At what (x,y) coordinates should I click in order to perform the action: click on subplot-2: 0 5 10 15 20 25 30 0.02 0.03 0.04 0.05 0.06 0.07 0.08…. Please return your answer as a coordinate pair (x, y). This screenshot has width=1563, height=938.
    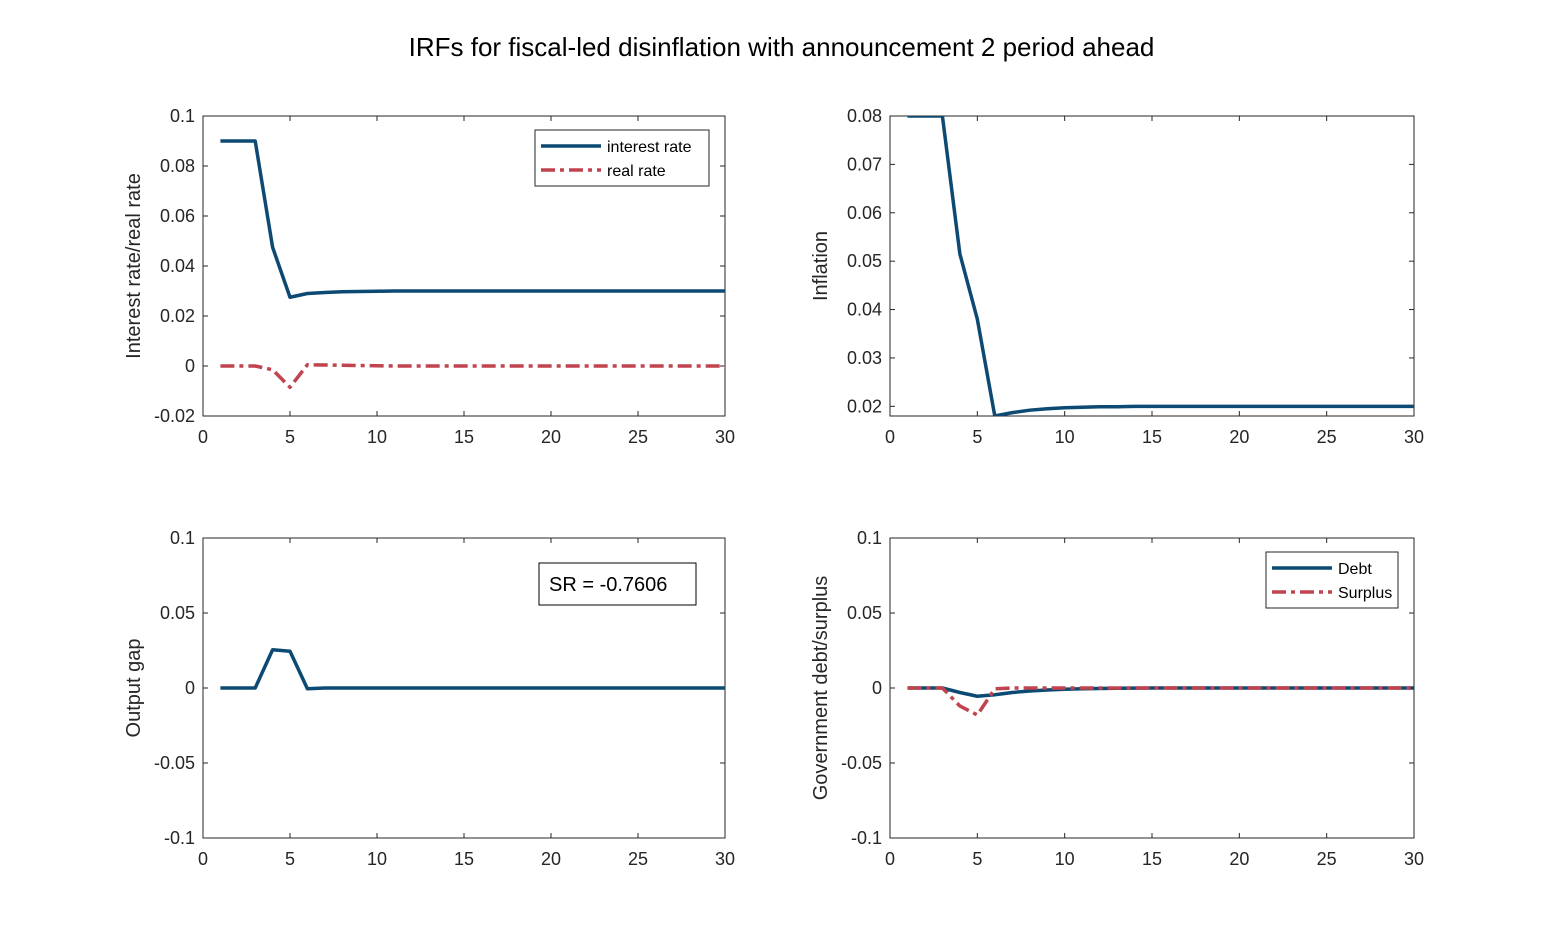
    Looking at the image, I should click on (1117, 276).